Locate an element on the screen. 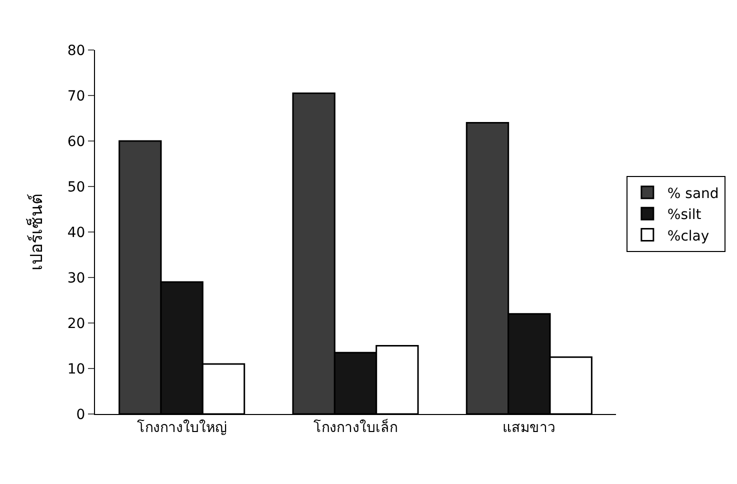  y-axis-title: เปอร์เซ็นต์ is located at coordinates (35, 232).